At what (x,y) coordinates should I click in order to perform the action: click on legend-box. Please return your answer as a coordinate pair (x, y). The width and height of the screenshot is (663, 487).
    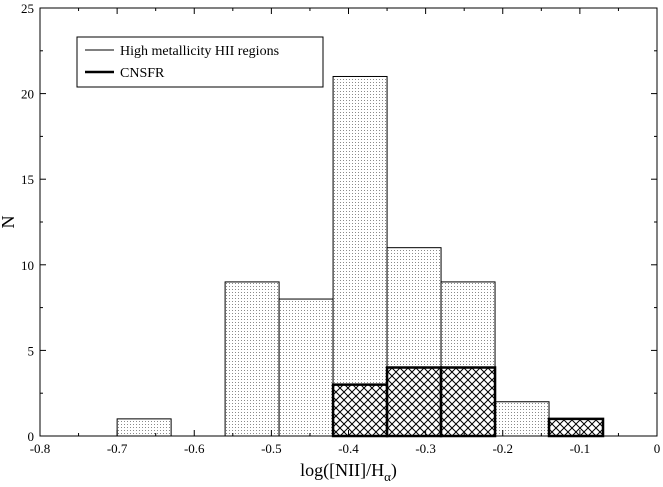
    Looking at the image, I should click on (200, 62).